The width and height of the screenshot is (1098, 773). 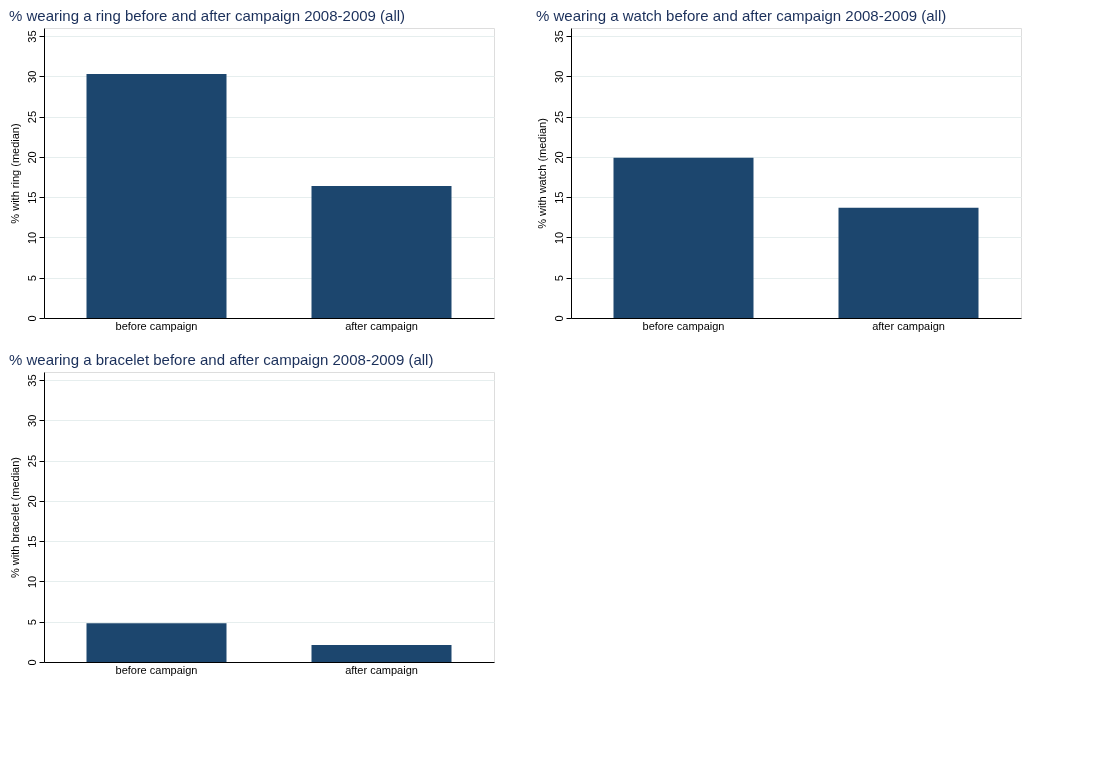 What do you see at coordinates (14, 173) in the screenshot?
I see `y-axis-title: % with ring (median)` at bounding box center [14, 173].